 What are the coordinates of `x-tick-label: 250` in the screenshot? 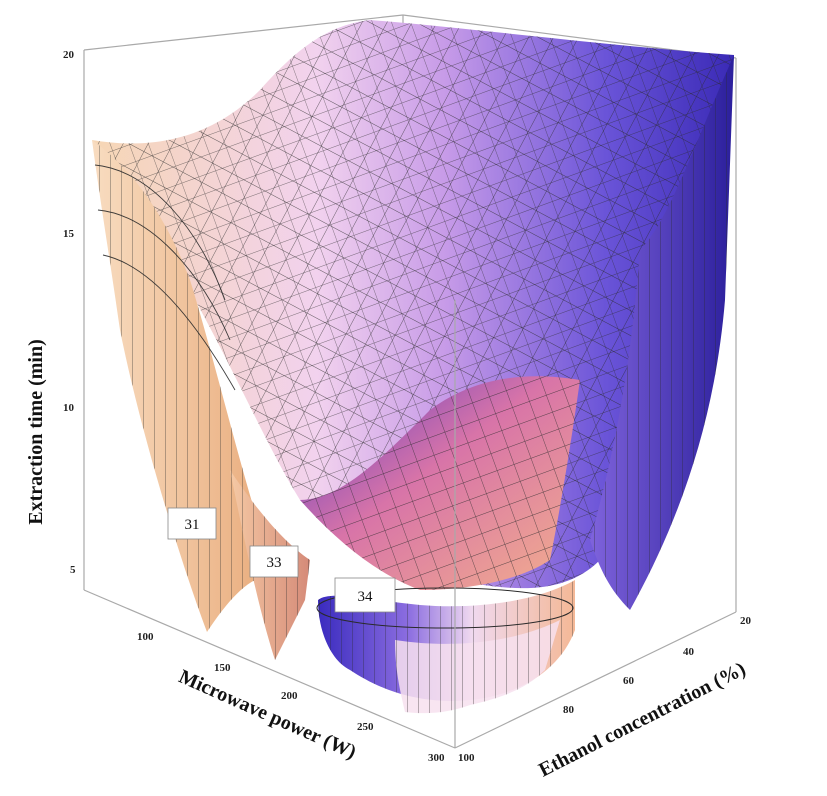 It's located at (365, 727).